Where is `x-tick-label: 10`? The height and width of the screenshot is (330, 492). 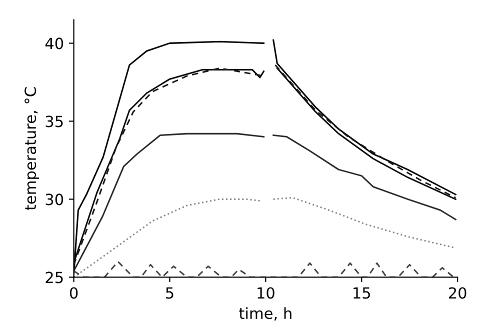
x-tick-label: 10 is located at coordinates (266, 293).